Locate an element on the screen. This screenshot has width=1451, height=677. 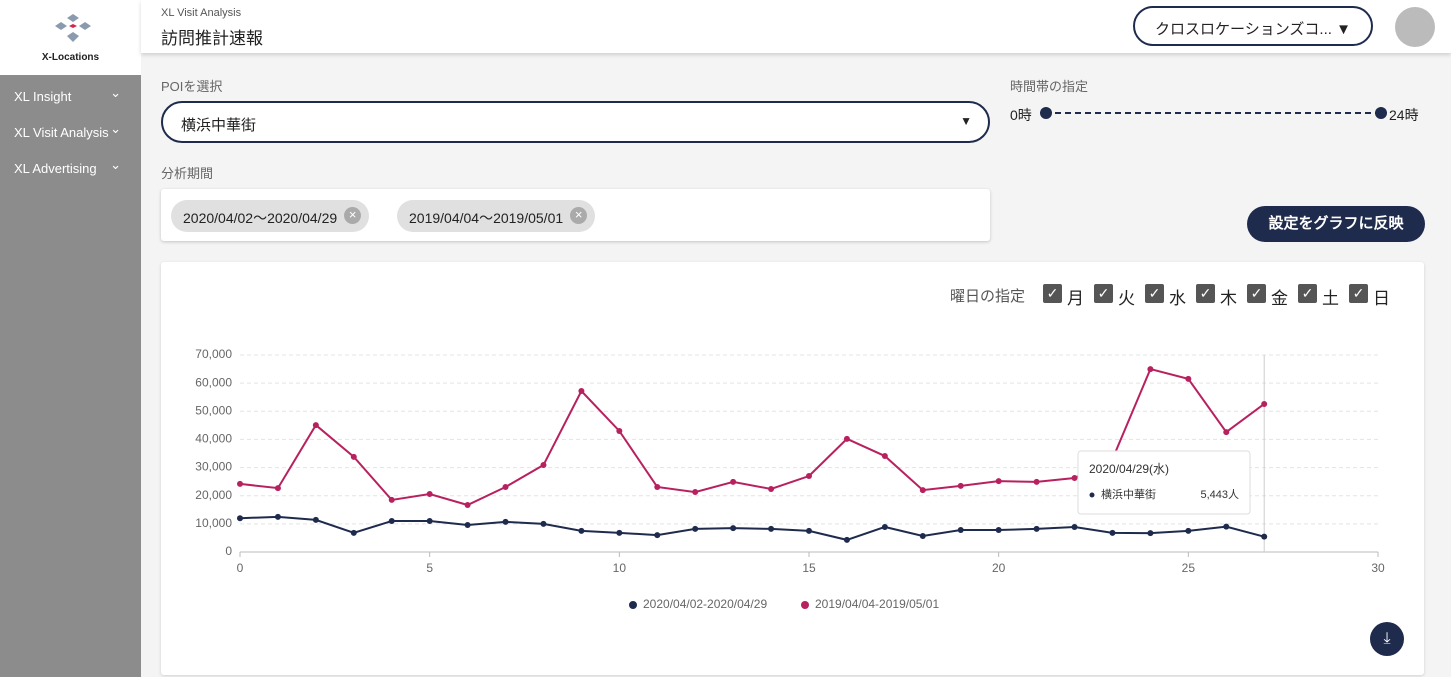
weekday-checkbox: 木 is located at coordinates (1216, 296).